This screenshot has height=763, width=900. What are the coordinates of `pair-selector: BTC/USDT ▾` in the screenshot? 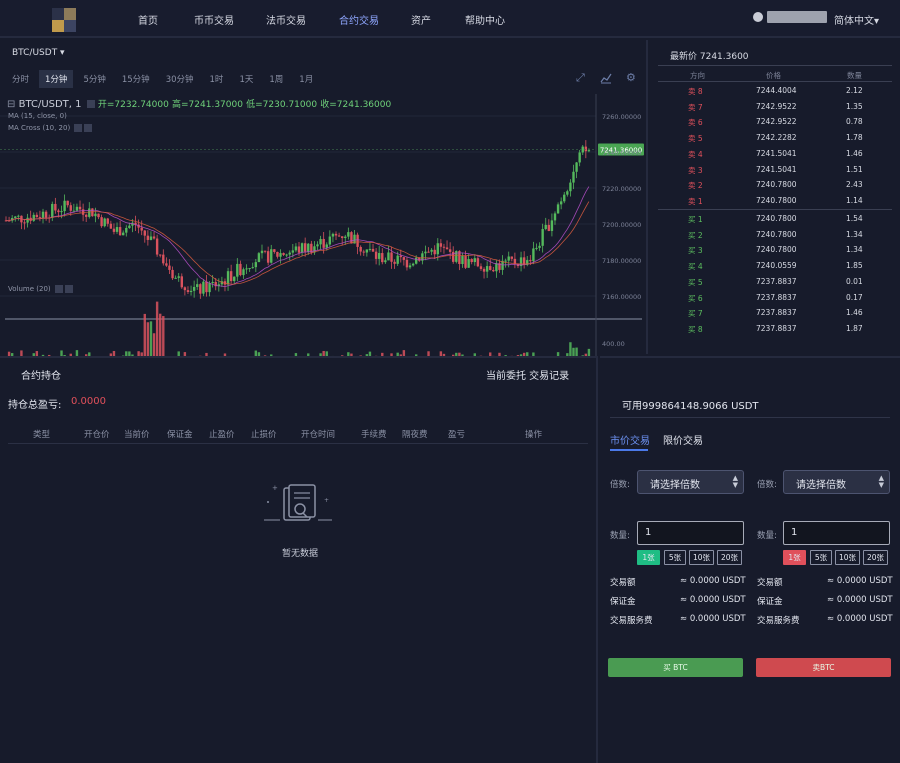 It's located at (38, 53).